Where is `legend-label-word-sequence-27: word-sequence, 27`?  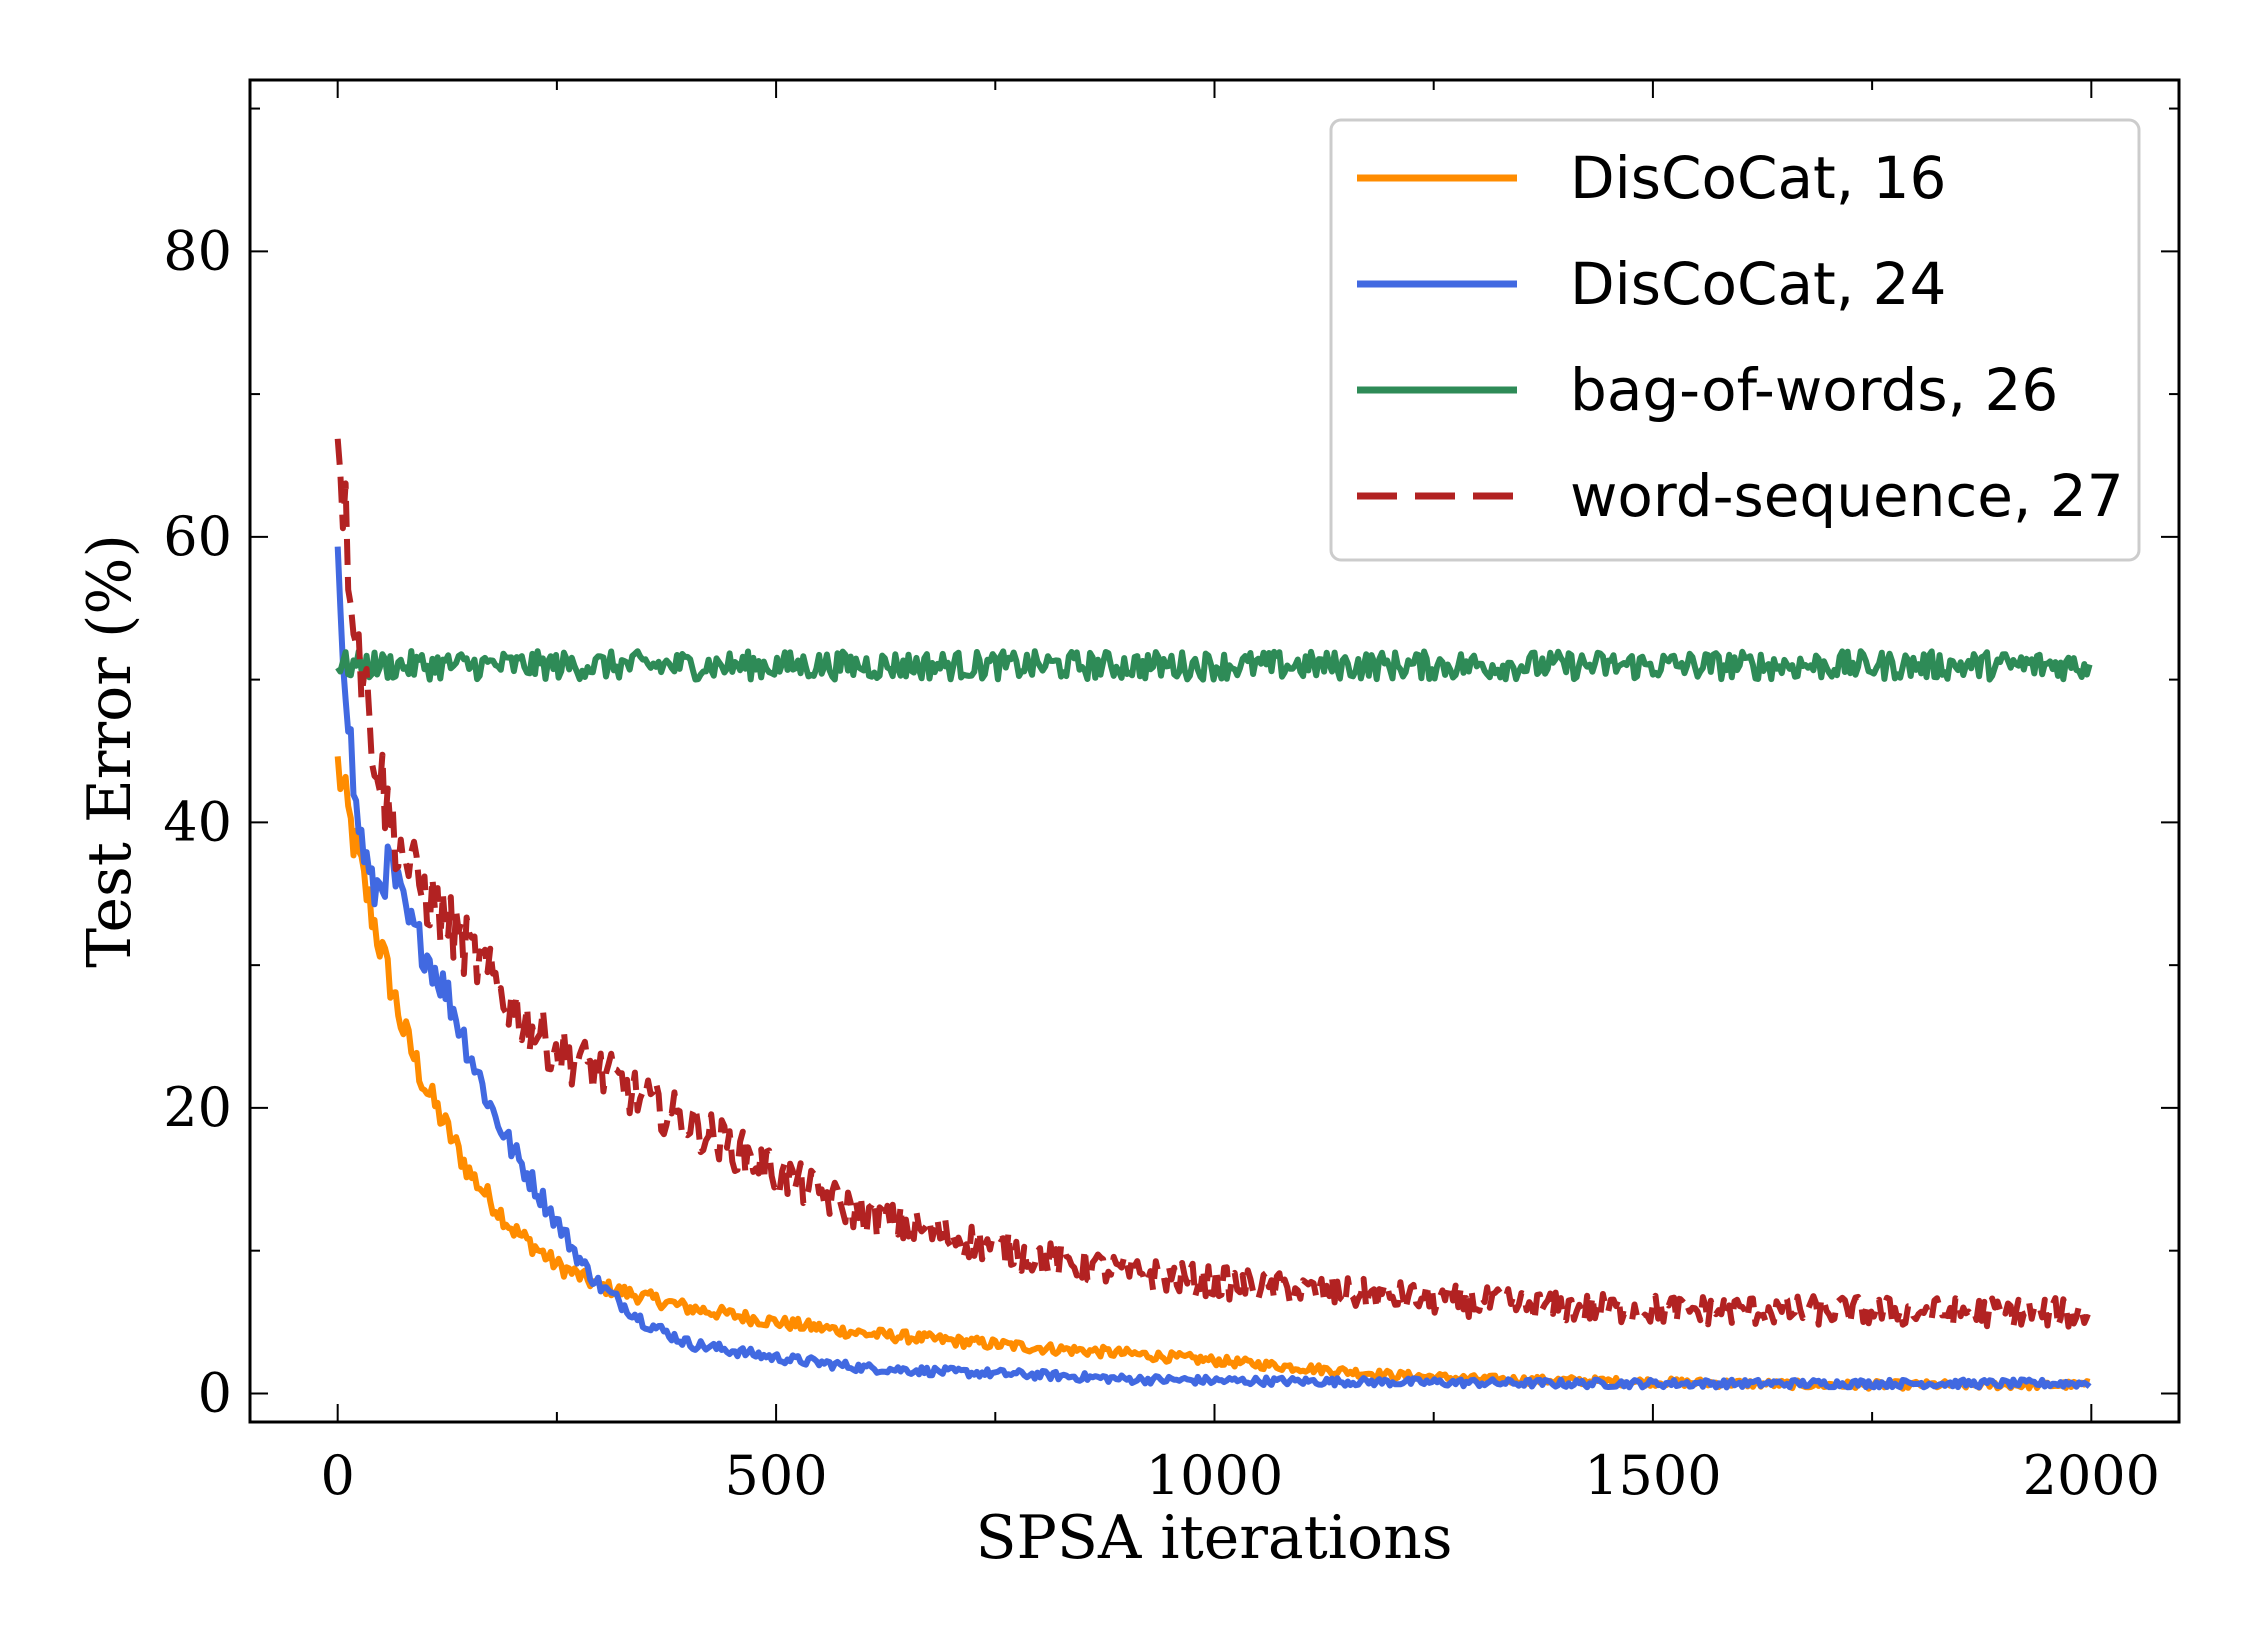
legend-label-word-sequence-27: word-sequence, 27 is located at coordinates (1847, 496).